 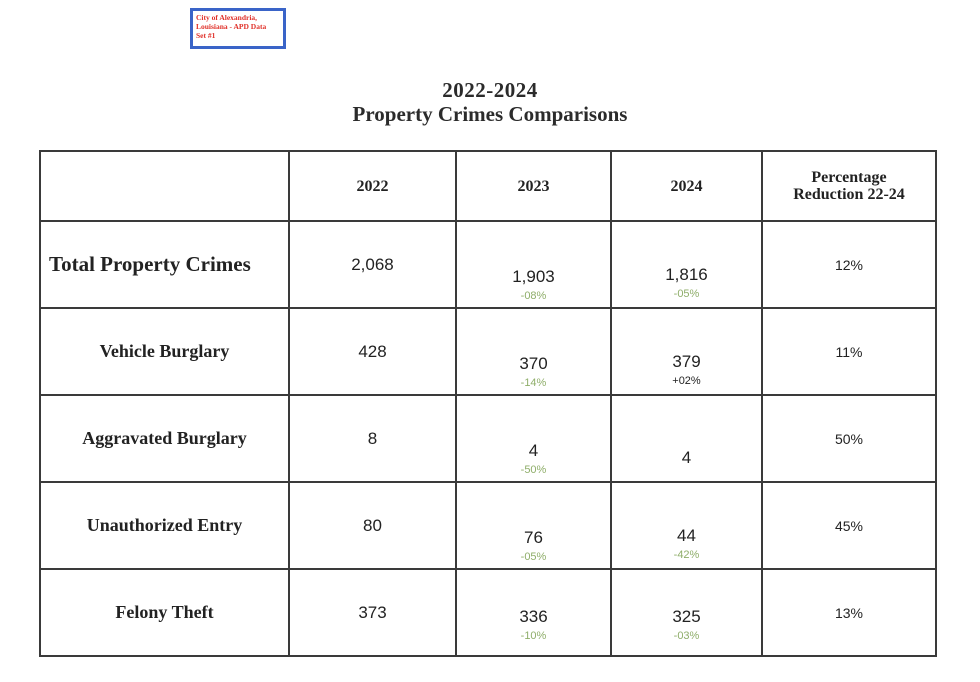 I want to click on cell-reduction: 12%, so click(x=849, y=264).